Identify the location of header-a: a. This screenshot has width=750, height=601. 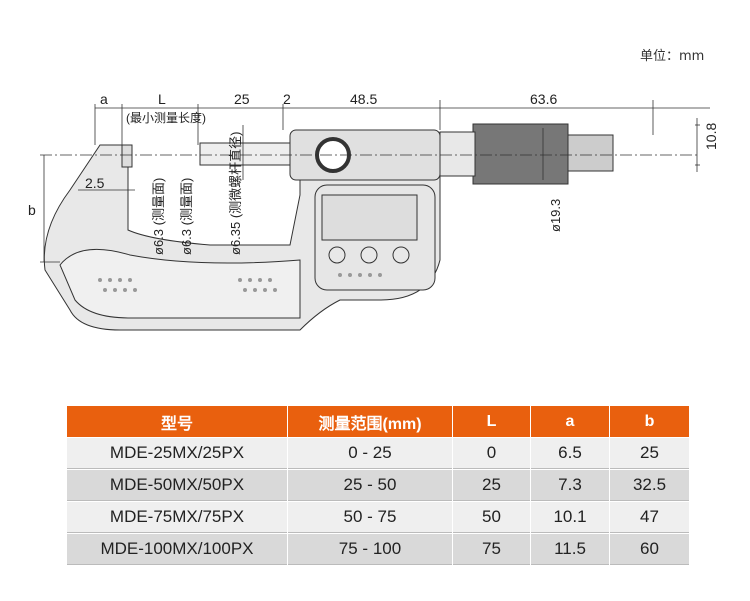
(570, 421).